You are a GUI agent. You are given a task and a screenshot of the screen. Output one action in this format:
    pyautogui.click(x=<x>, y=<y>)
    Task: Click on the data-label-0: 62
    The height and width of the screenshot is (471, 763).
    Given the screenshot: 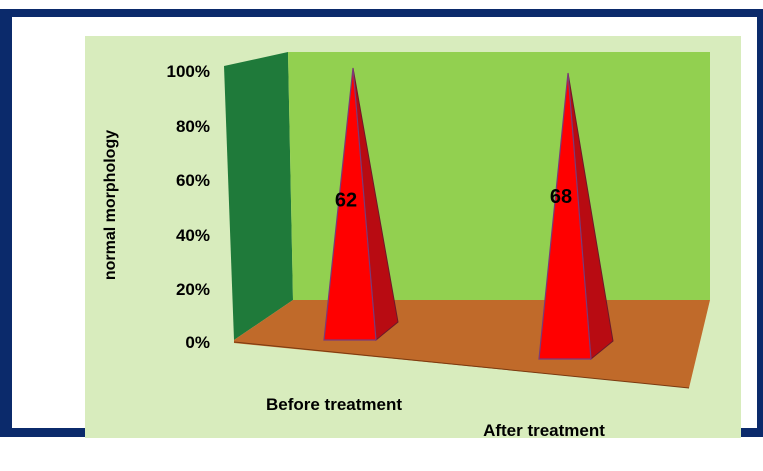 What is the action you would take?
    pyautogui.click(x=346, y=201)
    